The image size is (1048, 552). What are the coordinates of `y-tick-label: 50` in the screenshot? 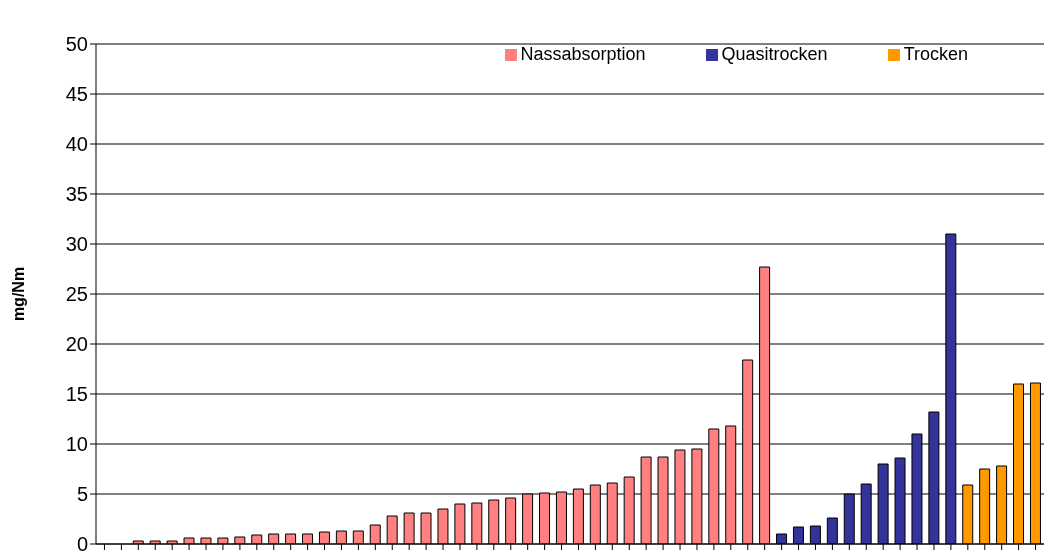 It's located at (76, 44).